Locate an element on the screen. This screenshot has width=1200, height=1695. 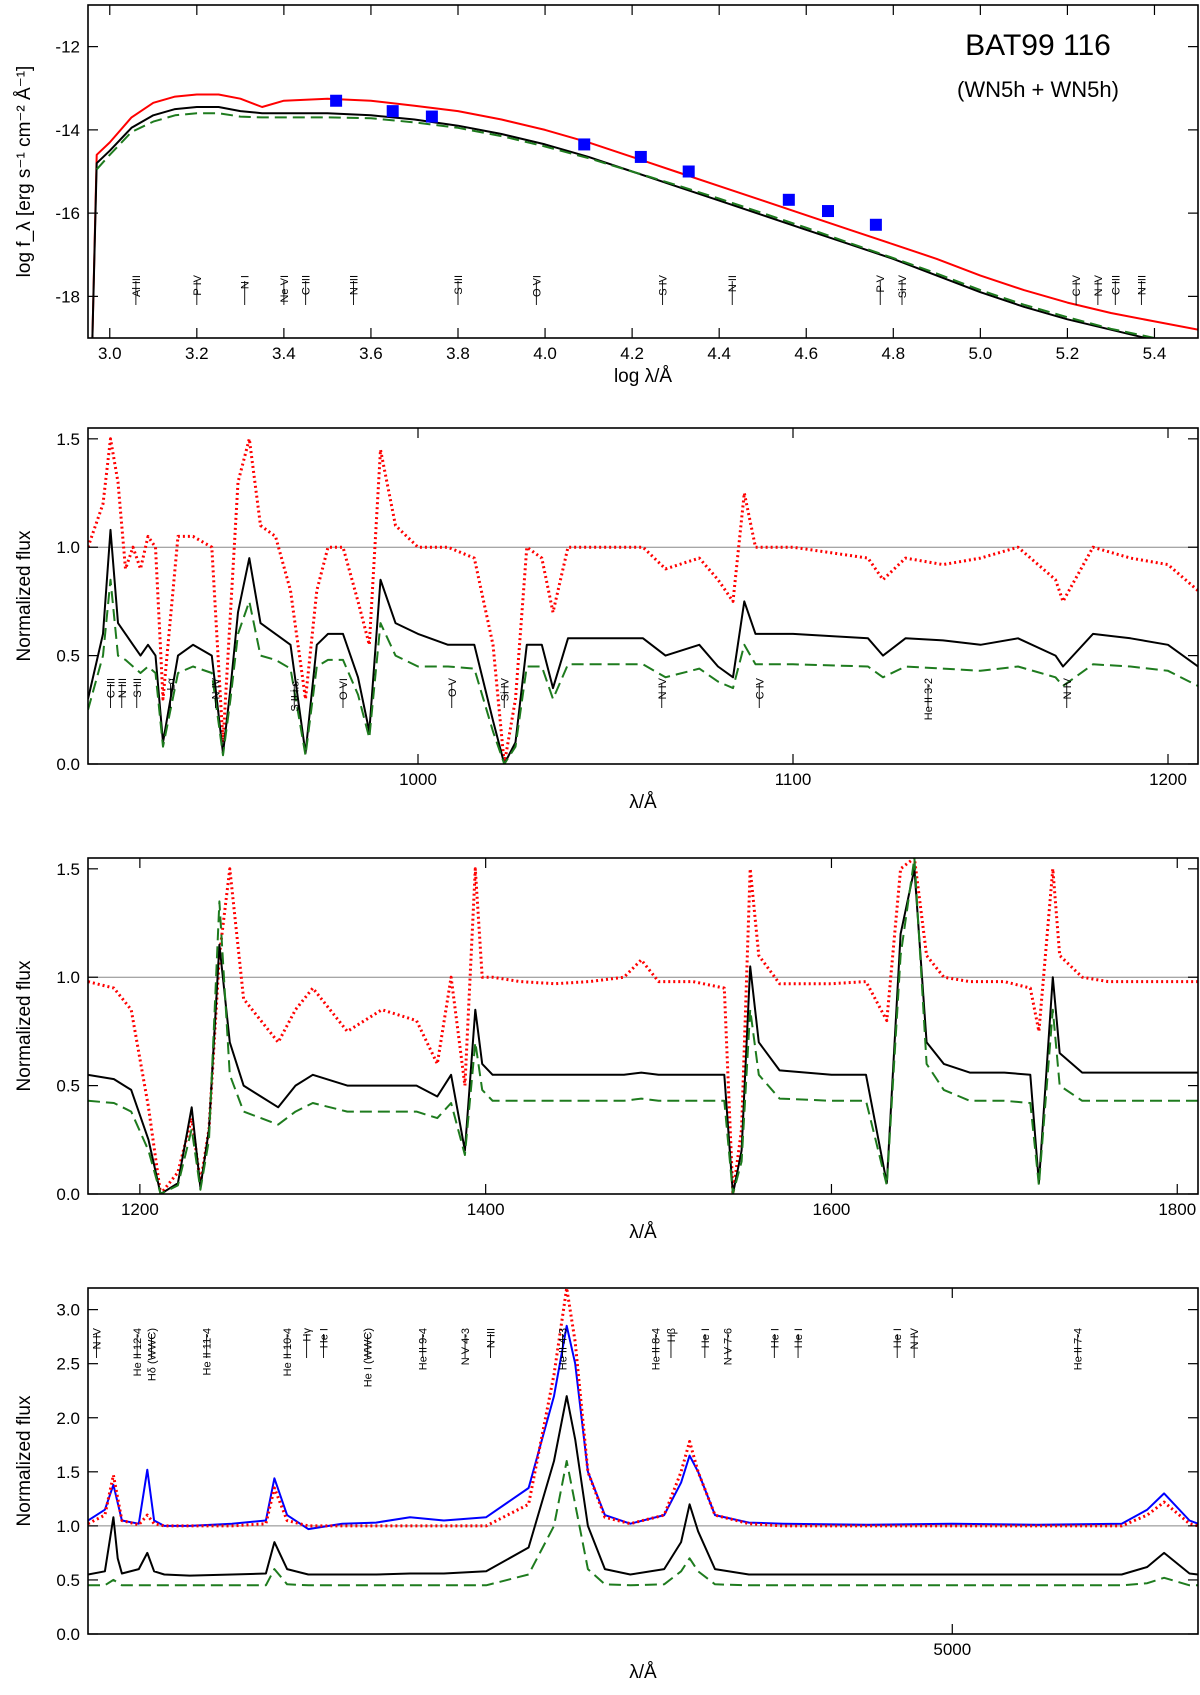
line-id: Ne VI is located at coordinates (285, 290).